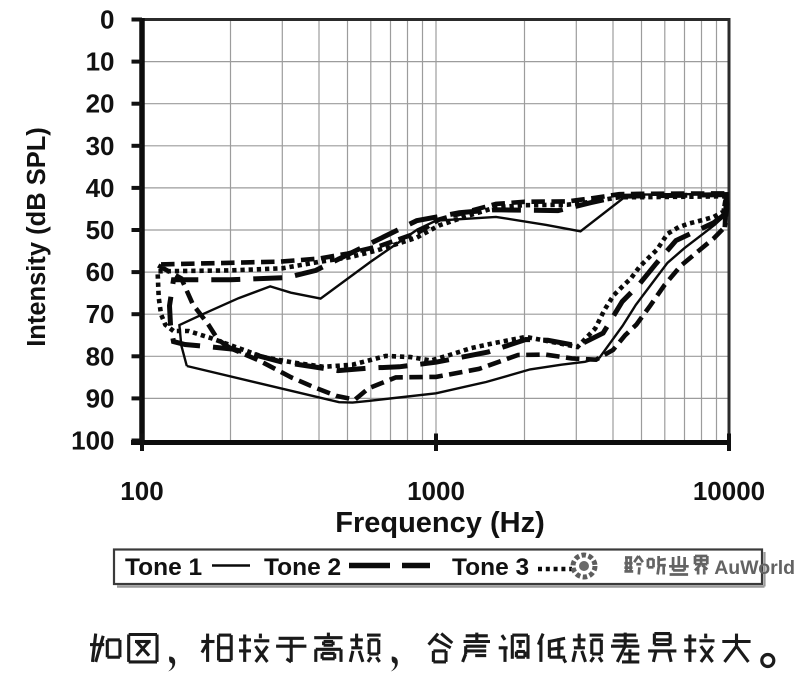 The height and width of the screenshot is (688, 800). I want to click on svg-text: 70, so click(100, 314).